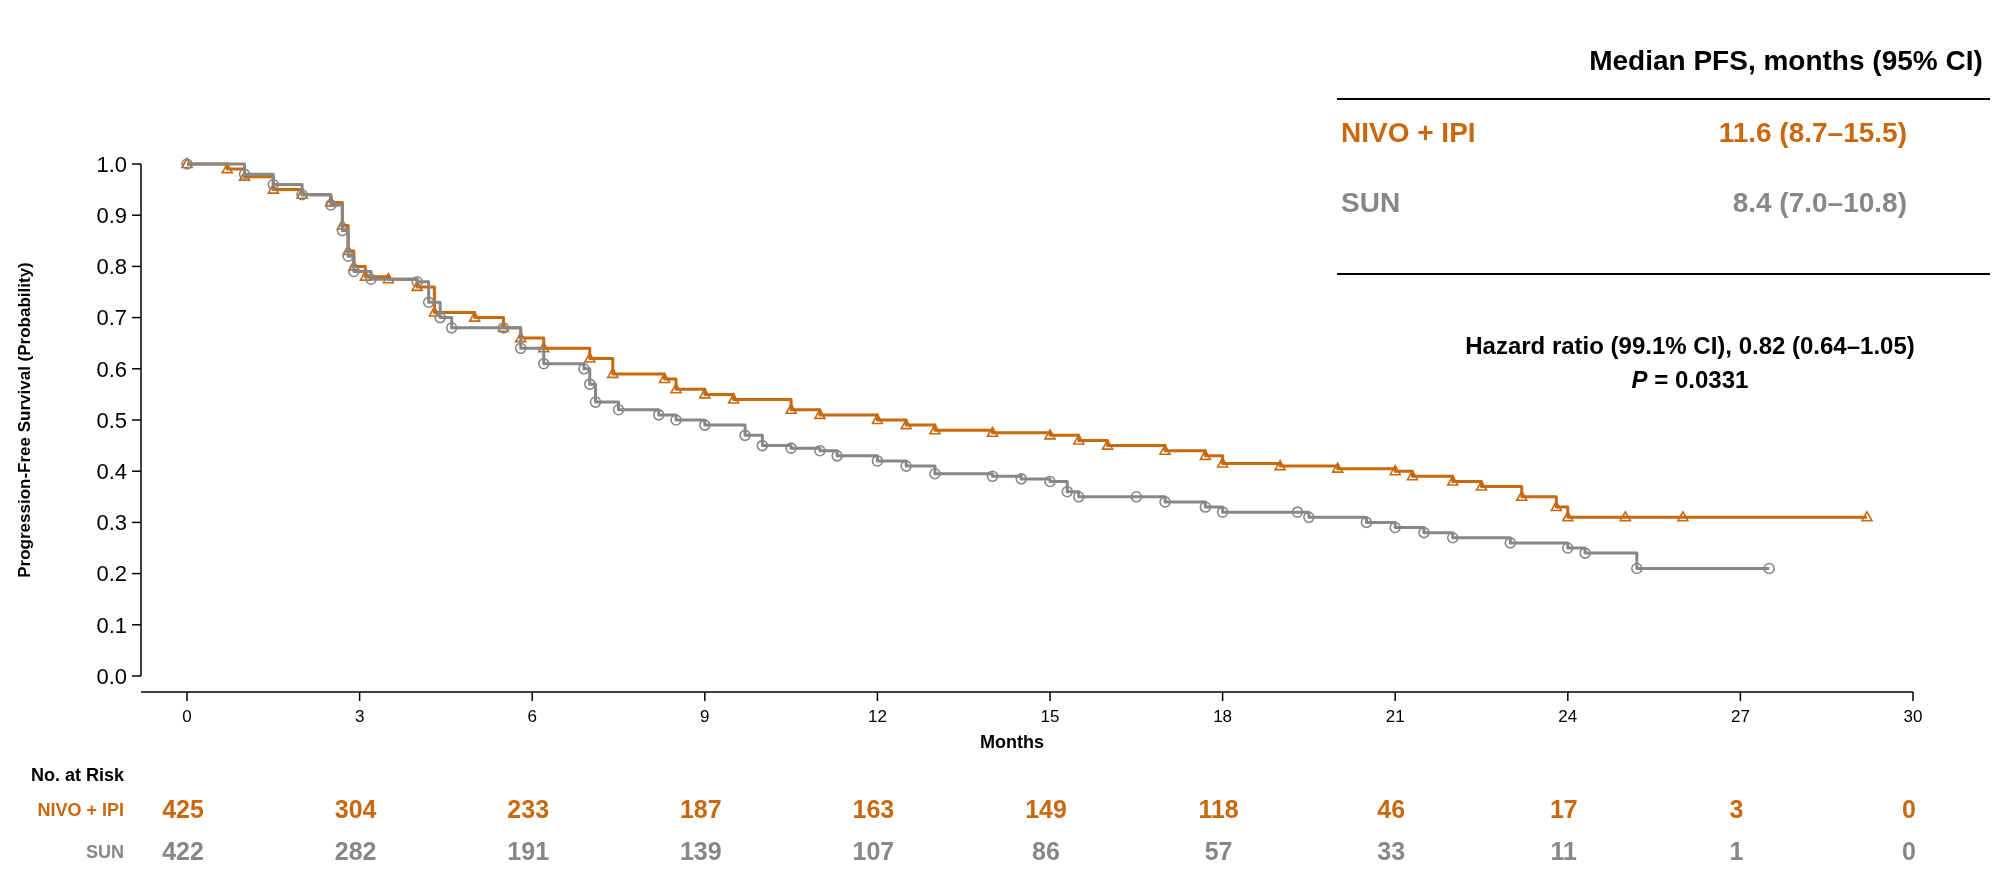 The width and height of the screenshot is (2007, 869). Describe the element at coordinates (1391, 809) in the screenshot. I see `text: 46` at that location.